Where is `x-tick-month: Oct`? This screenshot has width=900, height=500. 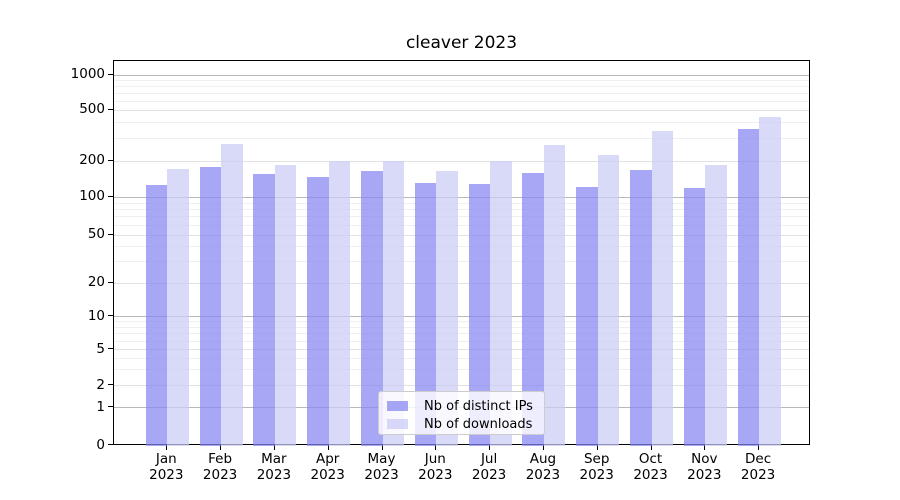 x-tick-month: Oct is located at coordinates (650, 459).